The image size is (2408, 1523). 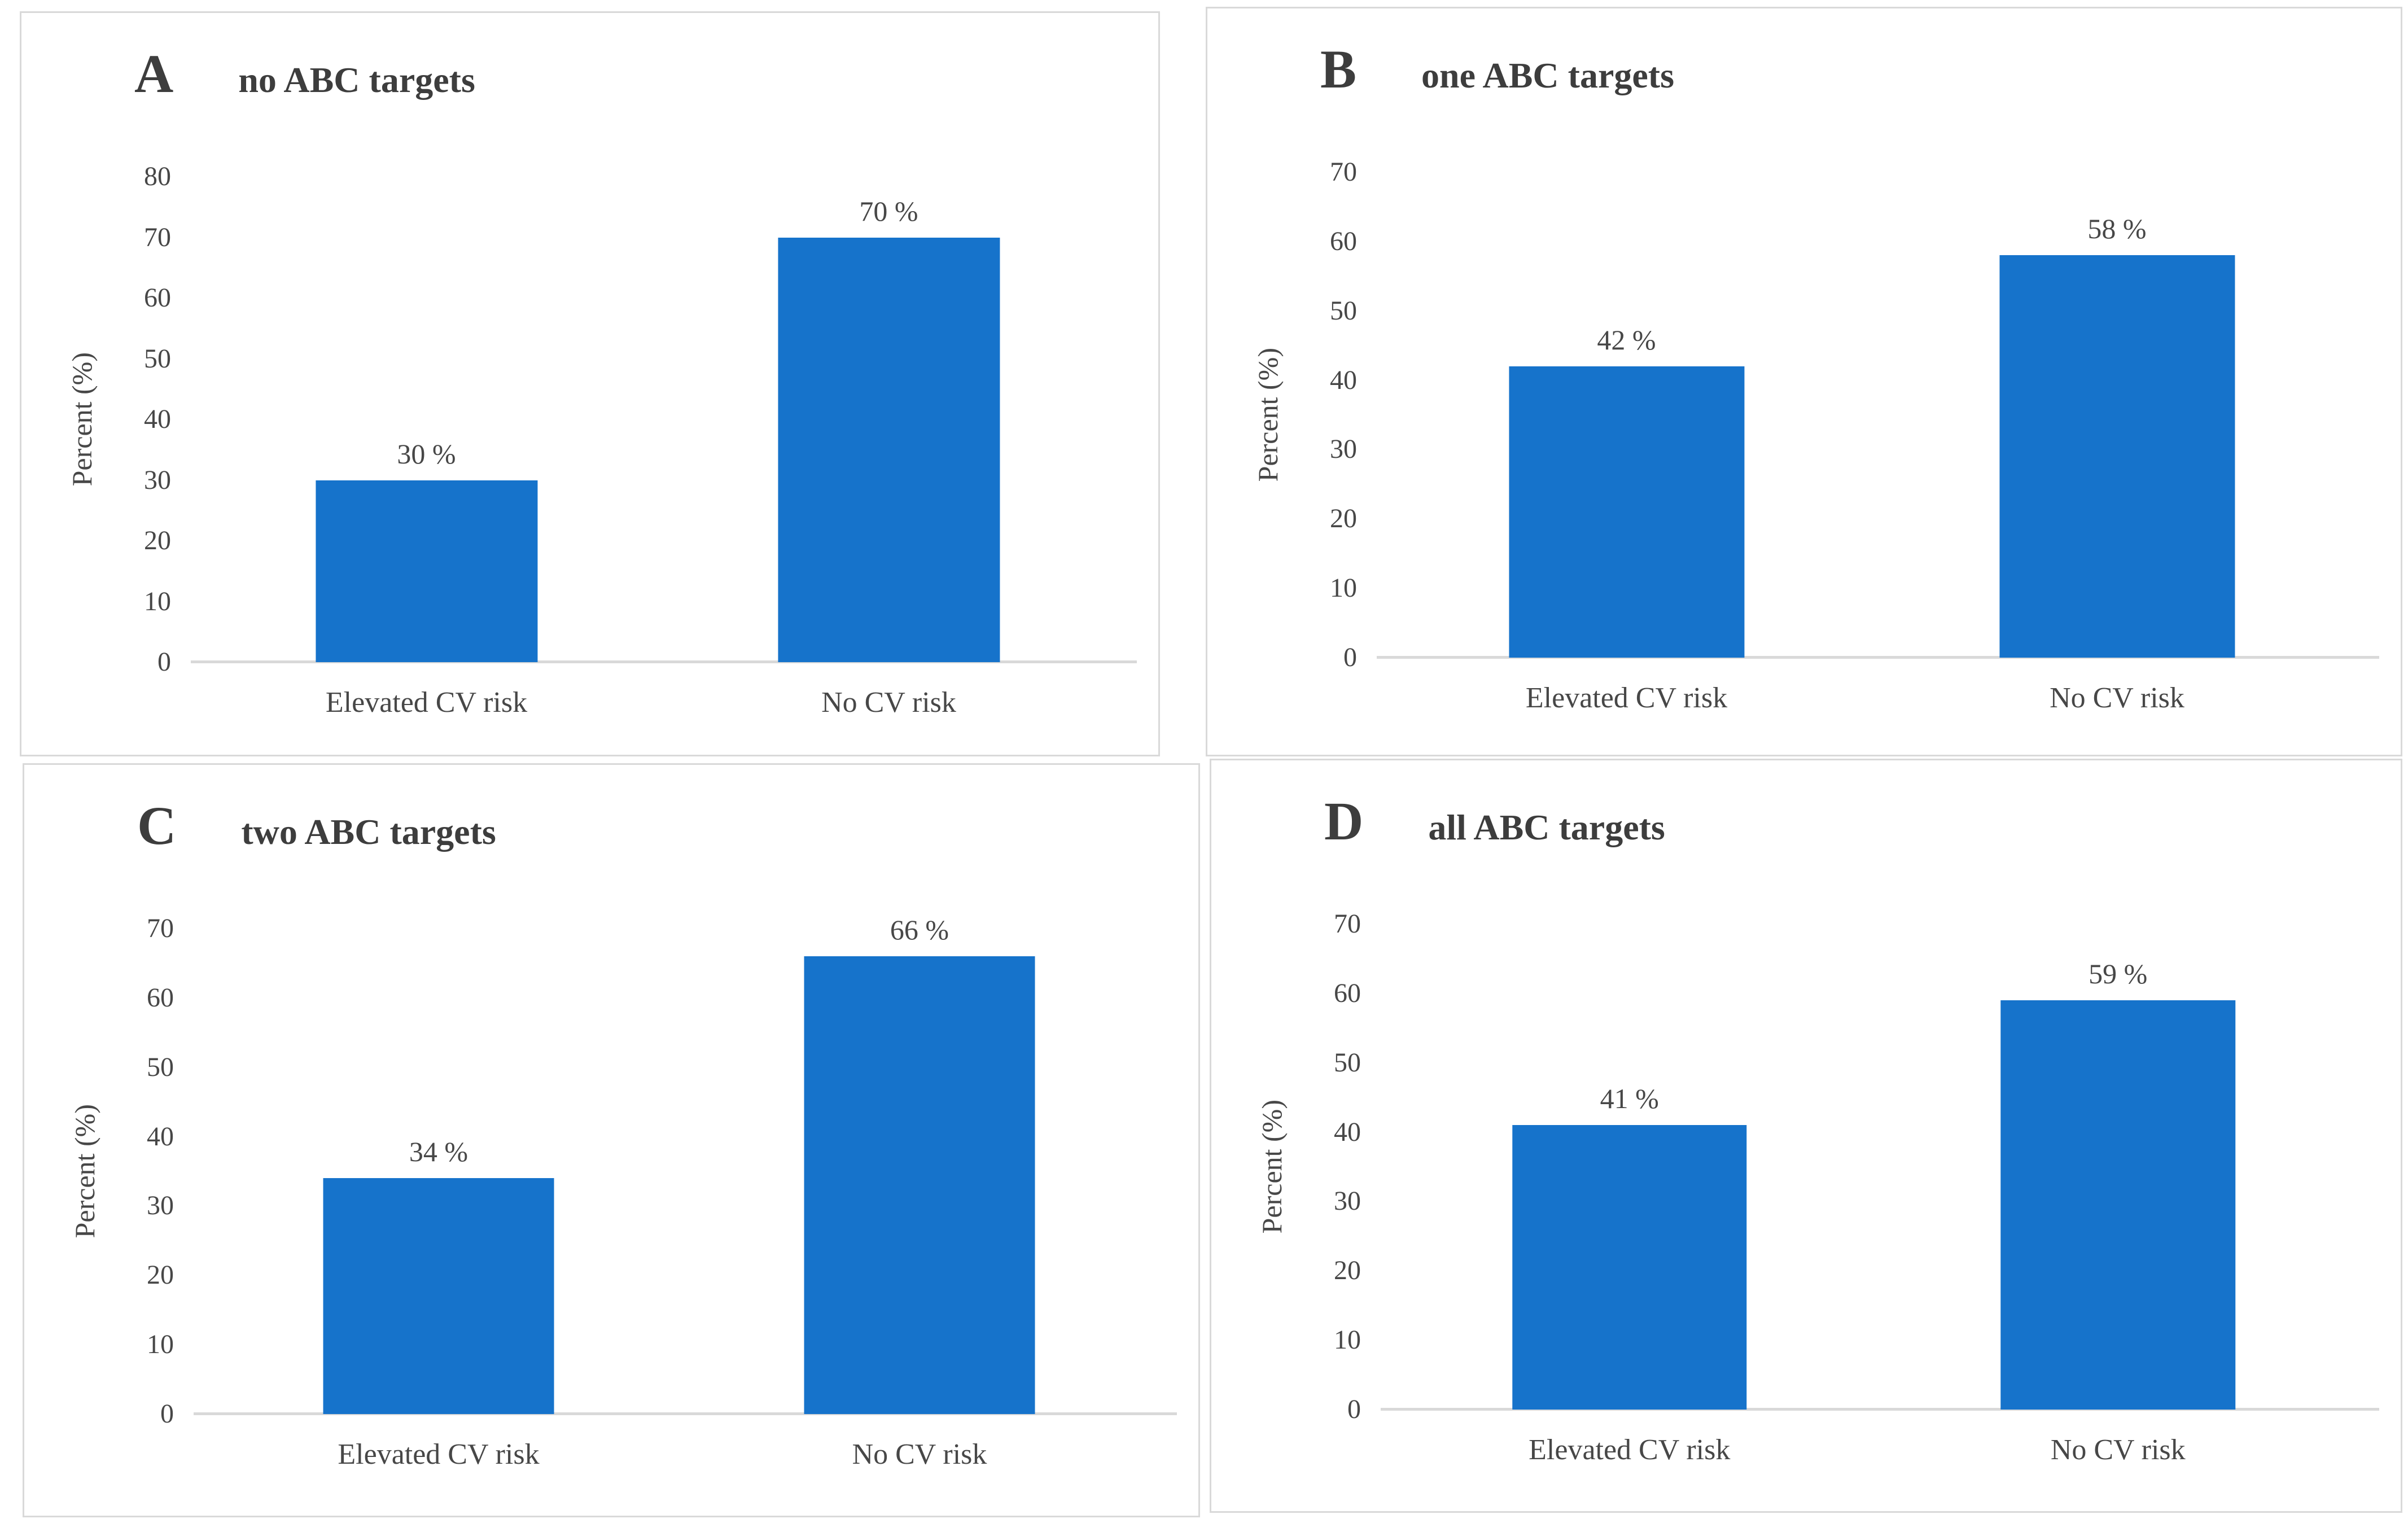 What do you see at coordinates (1339, 69) in the screenshot?
I see `panel-letter: B` at bounding box center [1339, 69].